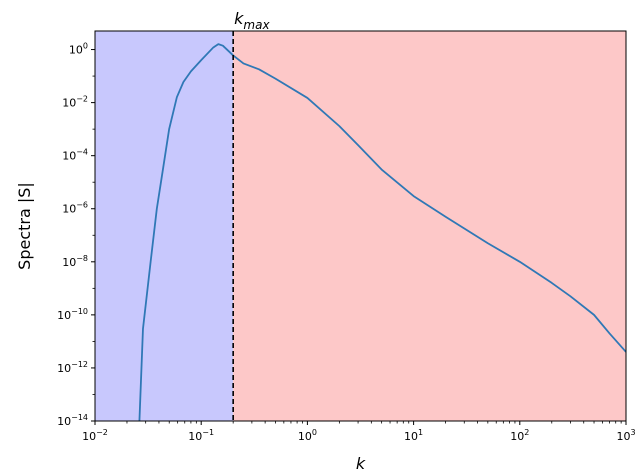 The width and height of the screenshot is (638, 475). I want to click on y-tick-label-3-exp: −8, so click(82, 258).